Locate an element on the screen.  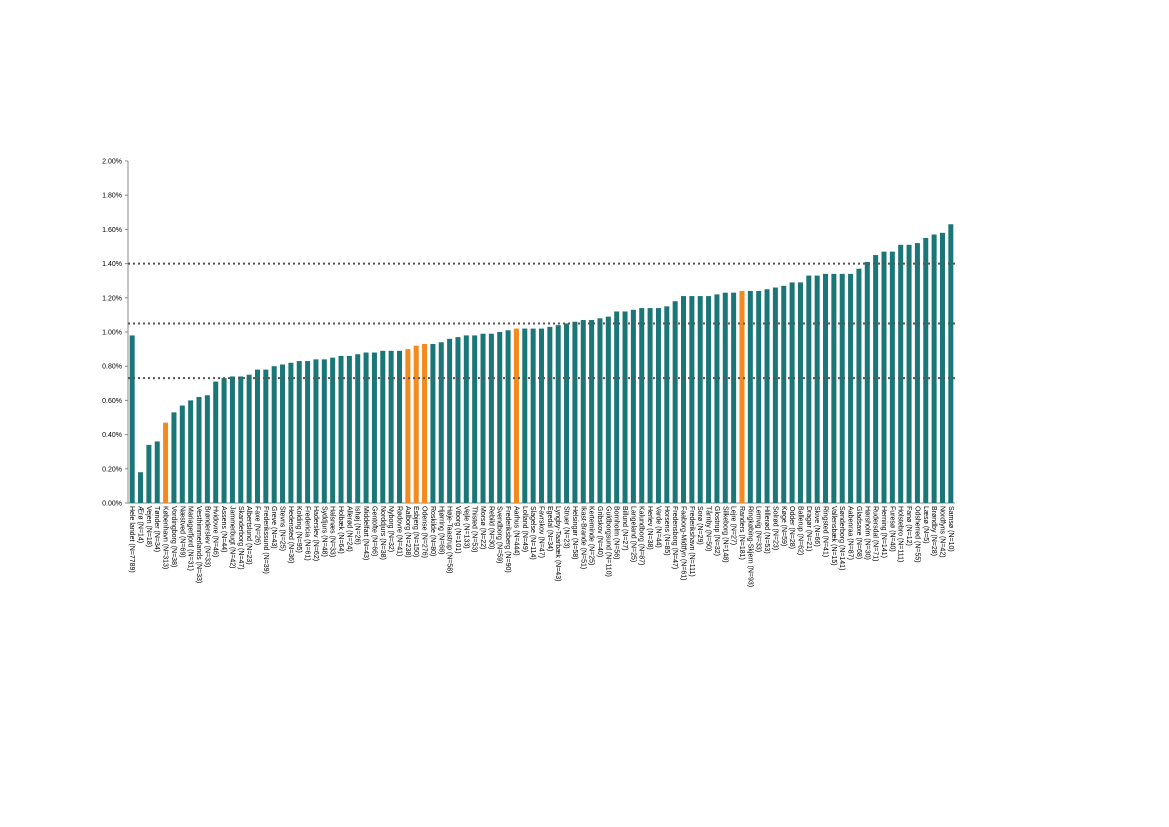
x-tick-label: Skanderborg (N=47) is located at coordinates (240, 538).